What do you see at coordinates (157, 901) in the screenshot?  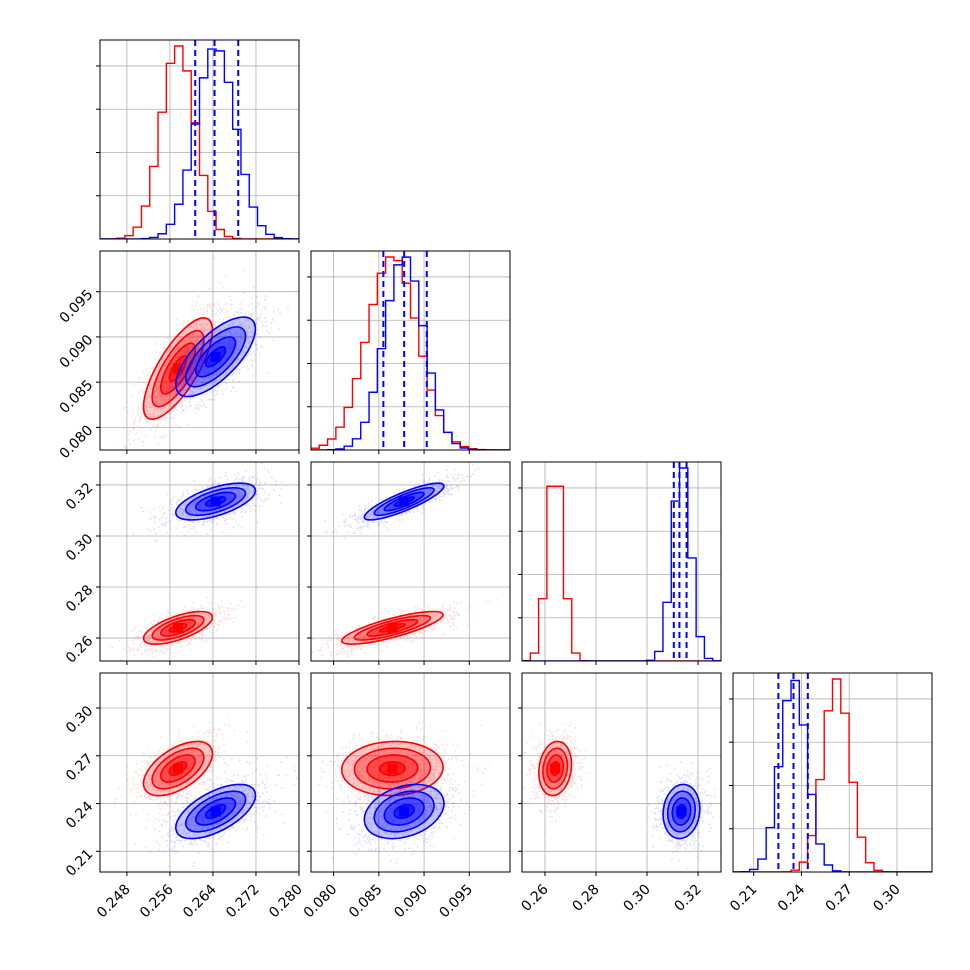 I see `x-tick-label: 0.256` at bounding box center [157, 901].